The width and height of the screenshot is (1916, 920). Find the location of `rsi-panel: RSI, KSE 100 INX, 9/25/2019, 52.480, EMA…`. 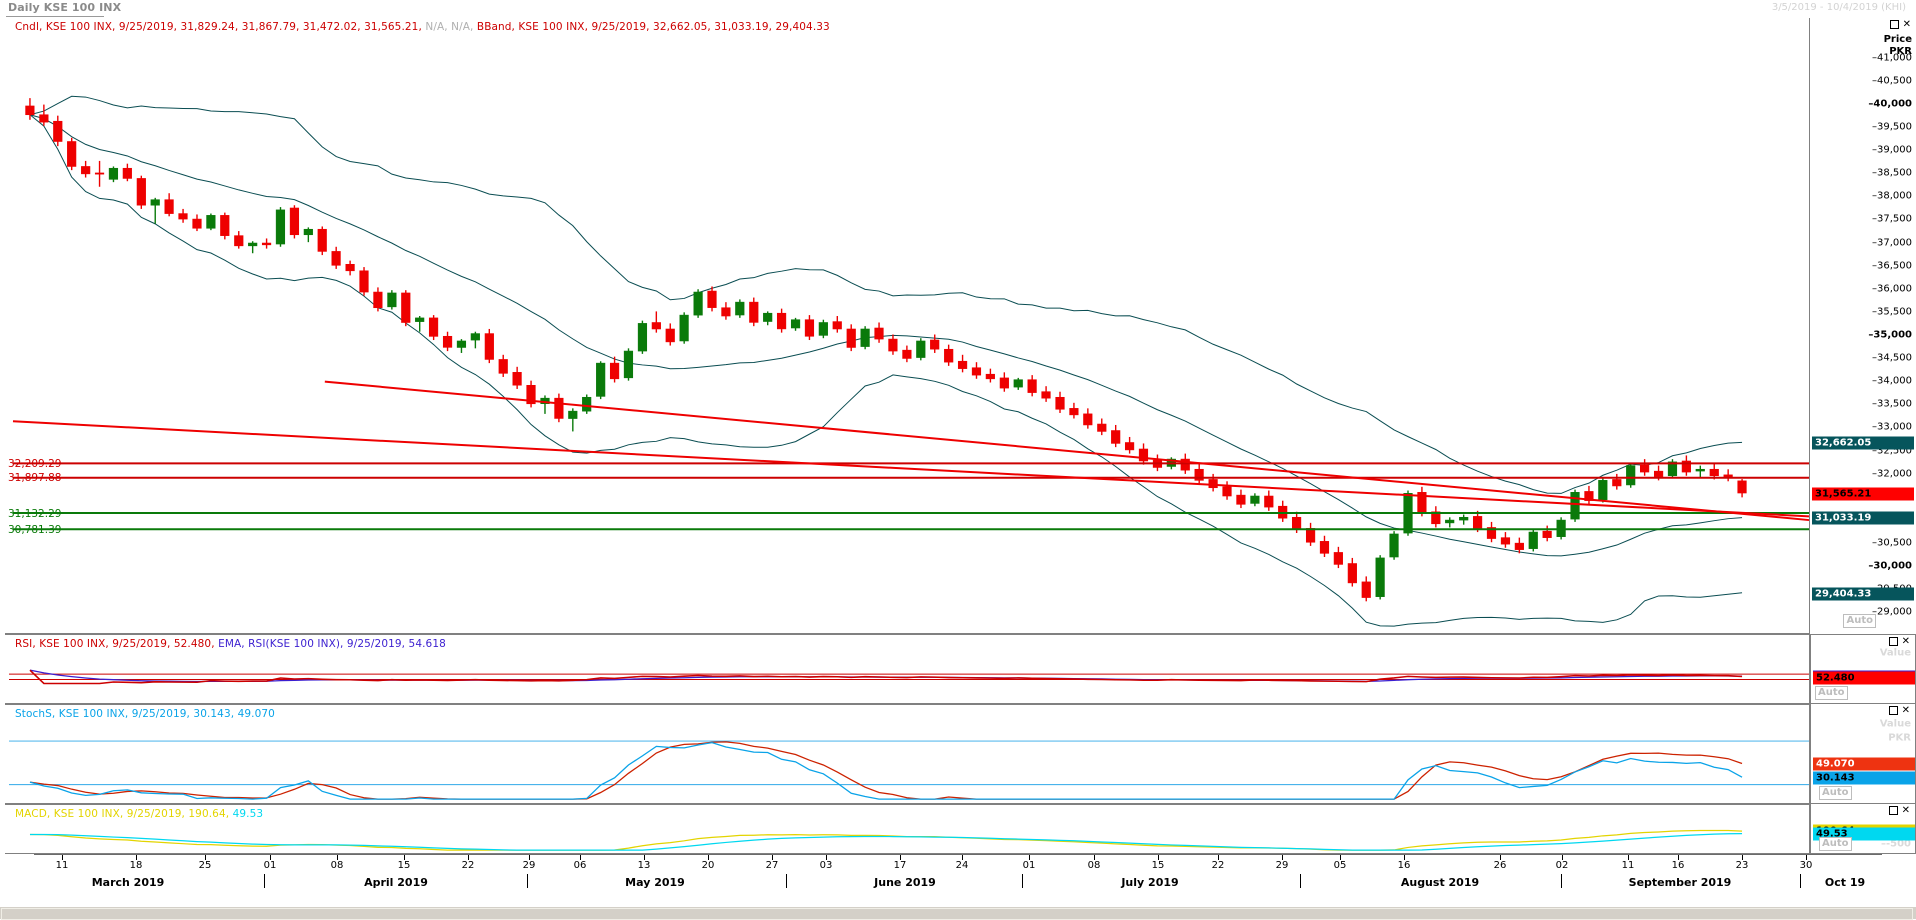

rsi-panel: RSI, KSE 100 INX, 9/25/2019, 52.480, EMA… is located at coordinates (907, 669).